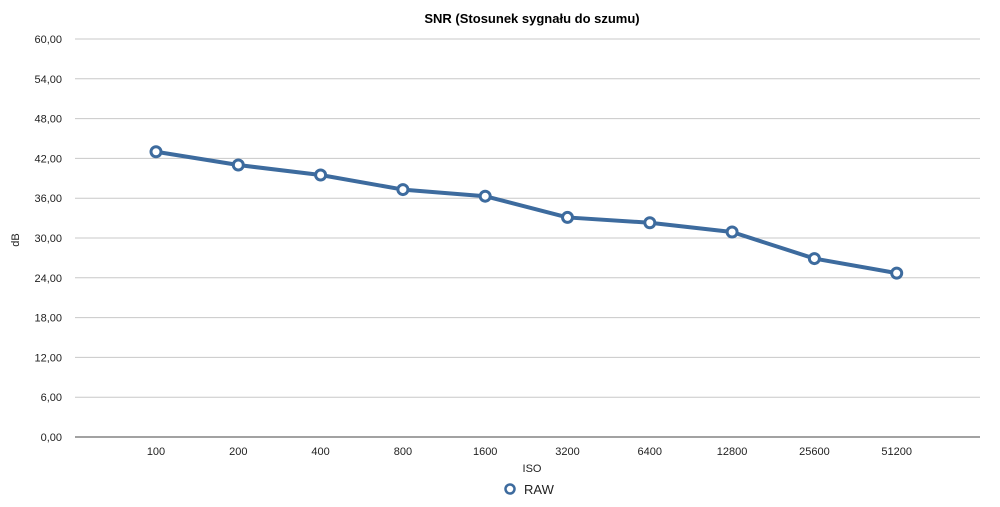 The height and width of the screenshot is (507, 1000). What do you see at coordinates (51, 398) in the screenshot?
I see `y-tick-label: 6,00` at bounding box center [51, 398].